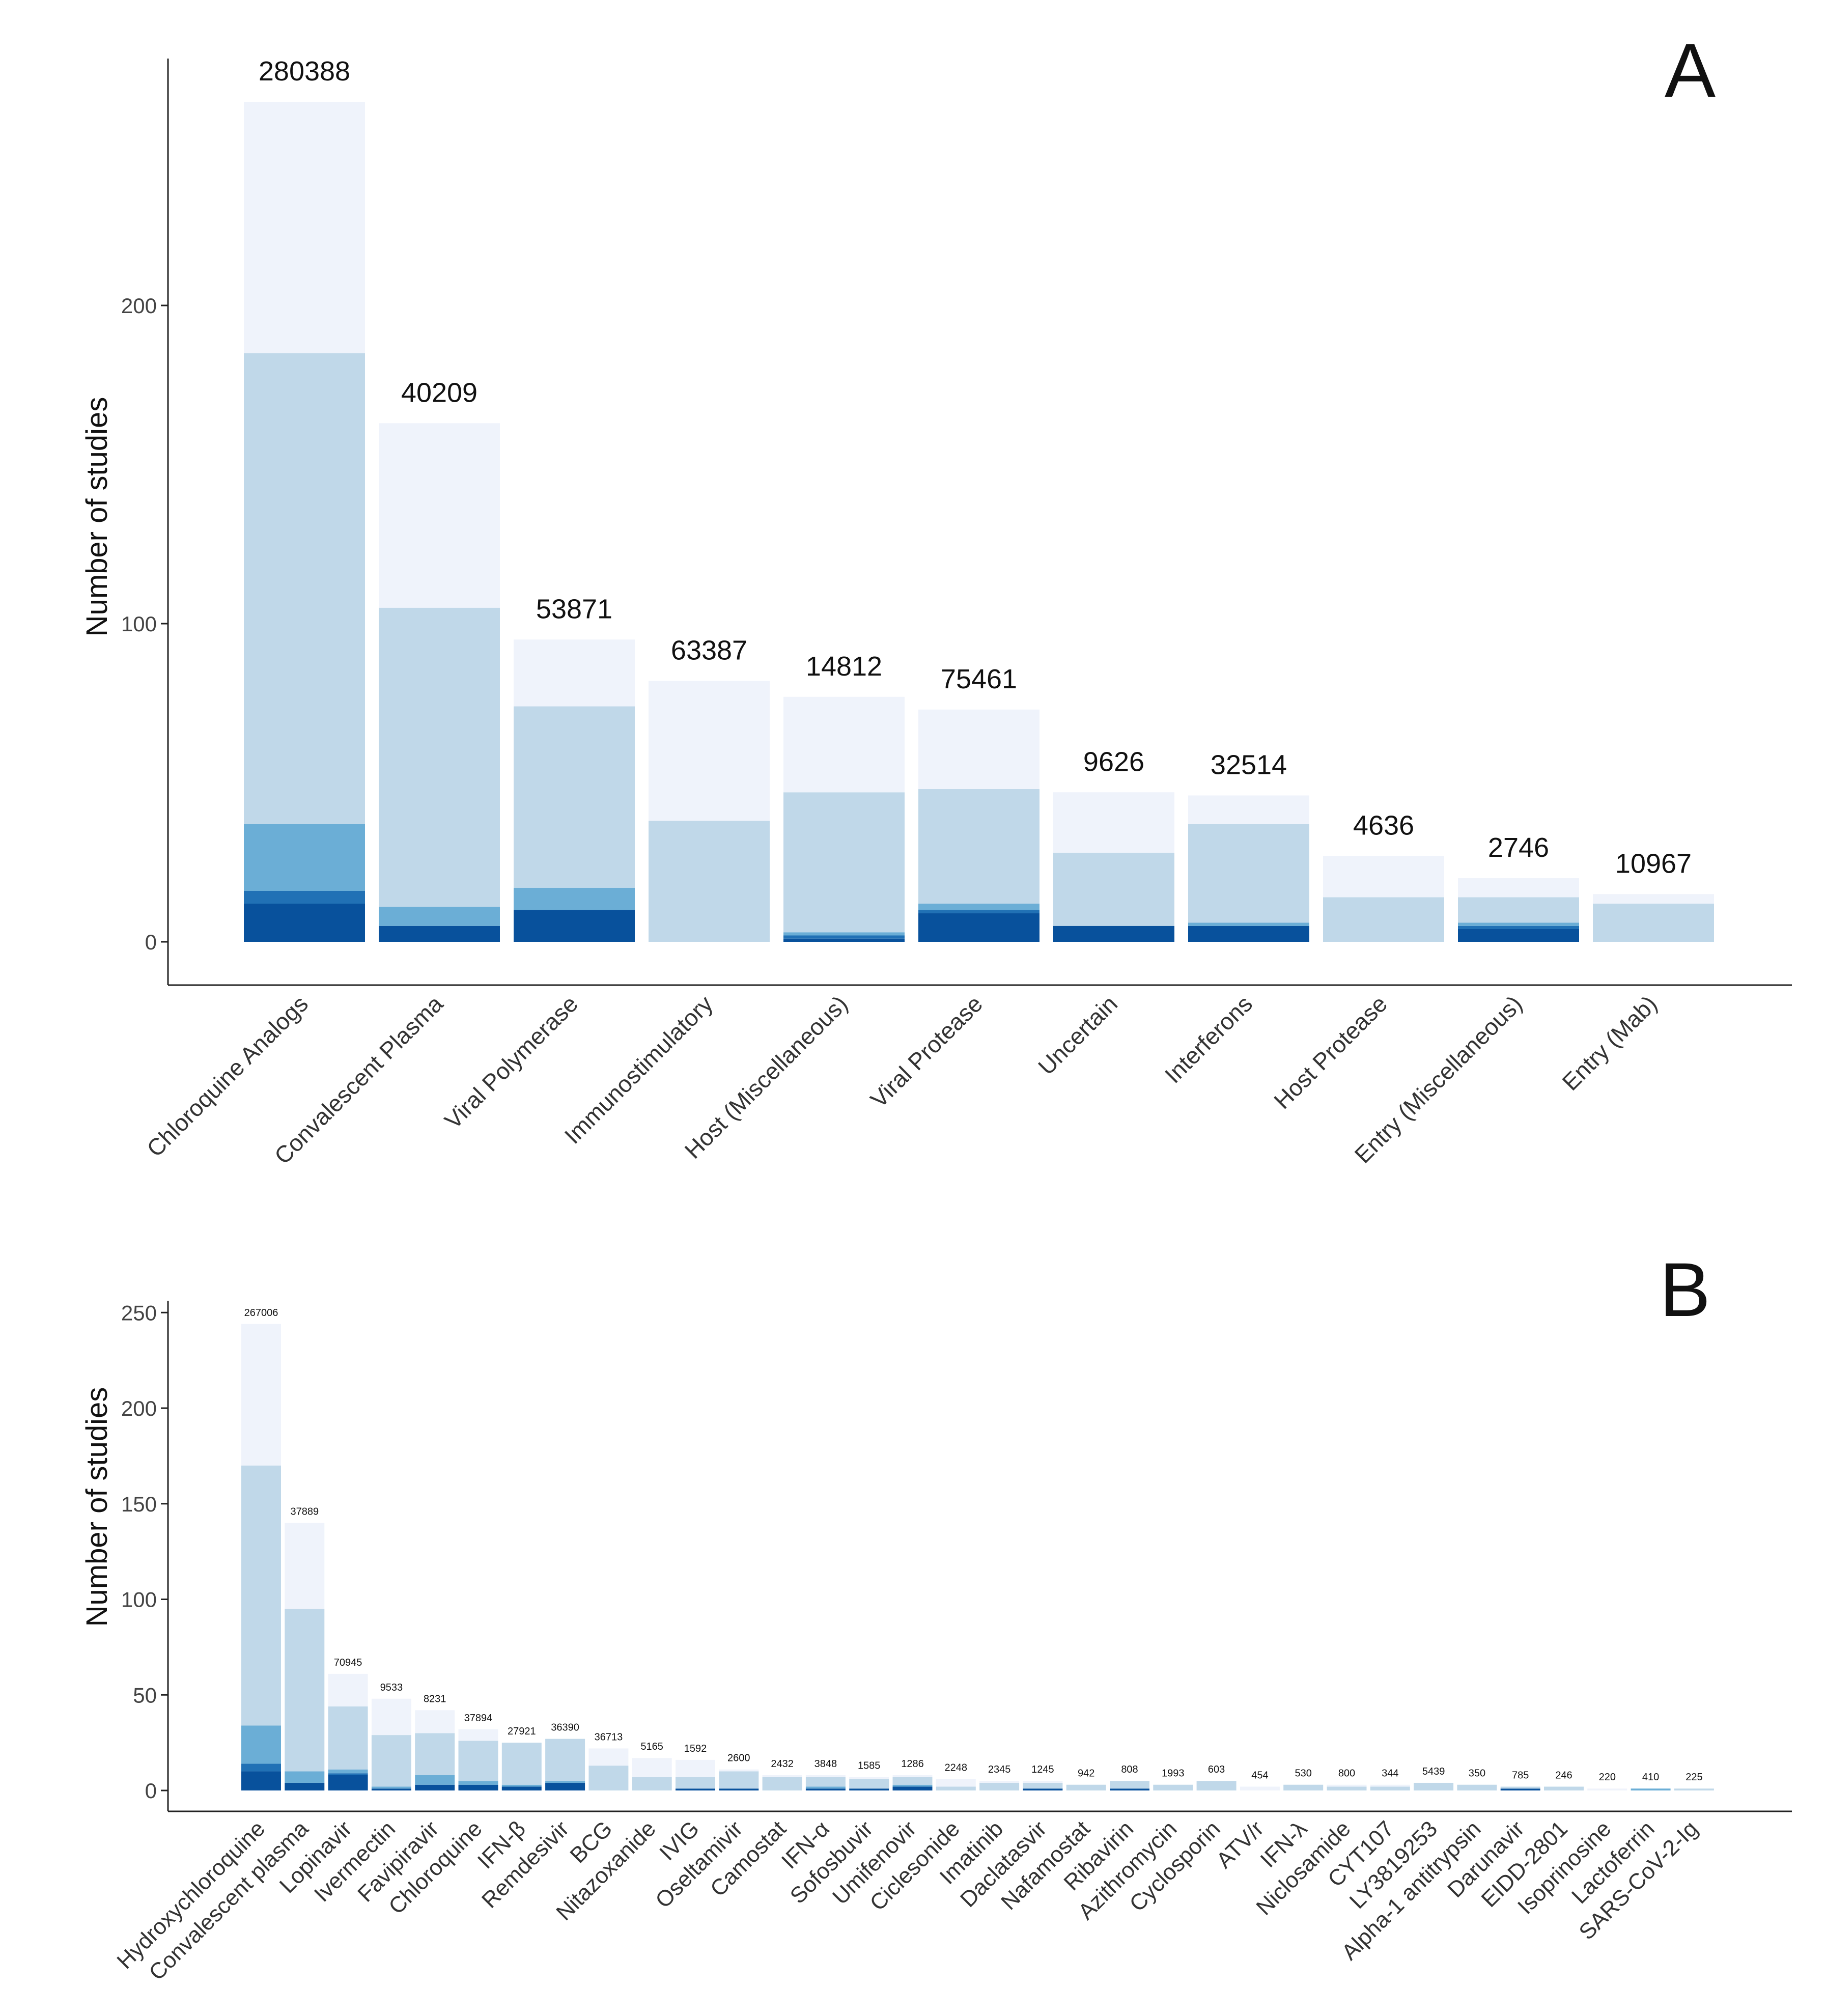 The height and width of the screenshot is (2016, 1826). Describe the element at coordinates (139, 1504) in the screenshot. I see `panel-b-y-tick-label: 150` at that location.